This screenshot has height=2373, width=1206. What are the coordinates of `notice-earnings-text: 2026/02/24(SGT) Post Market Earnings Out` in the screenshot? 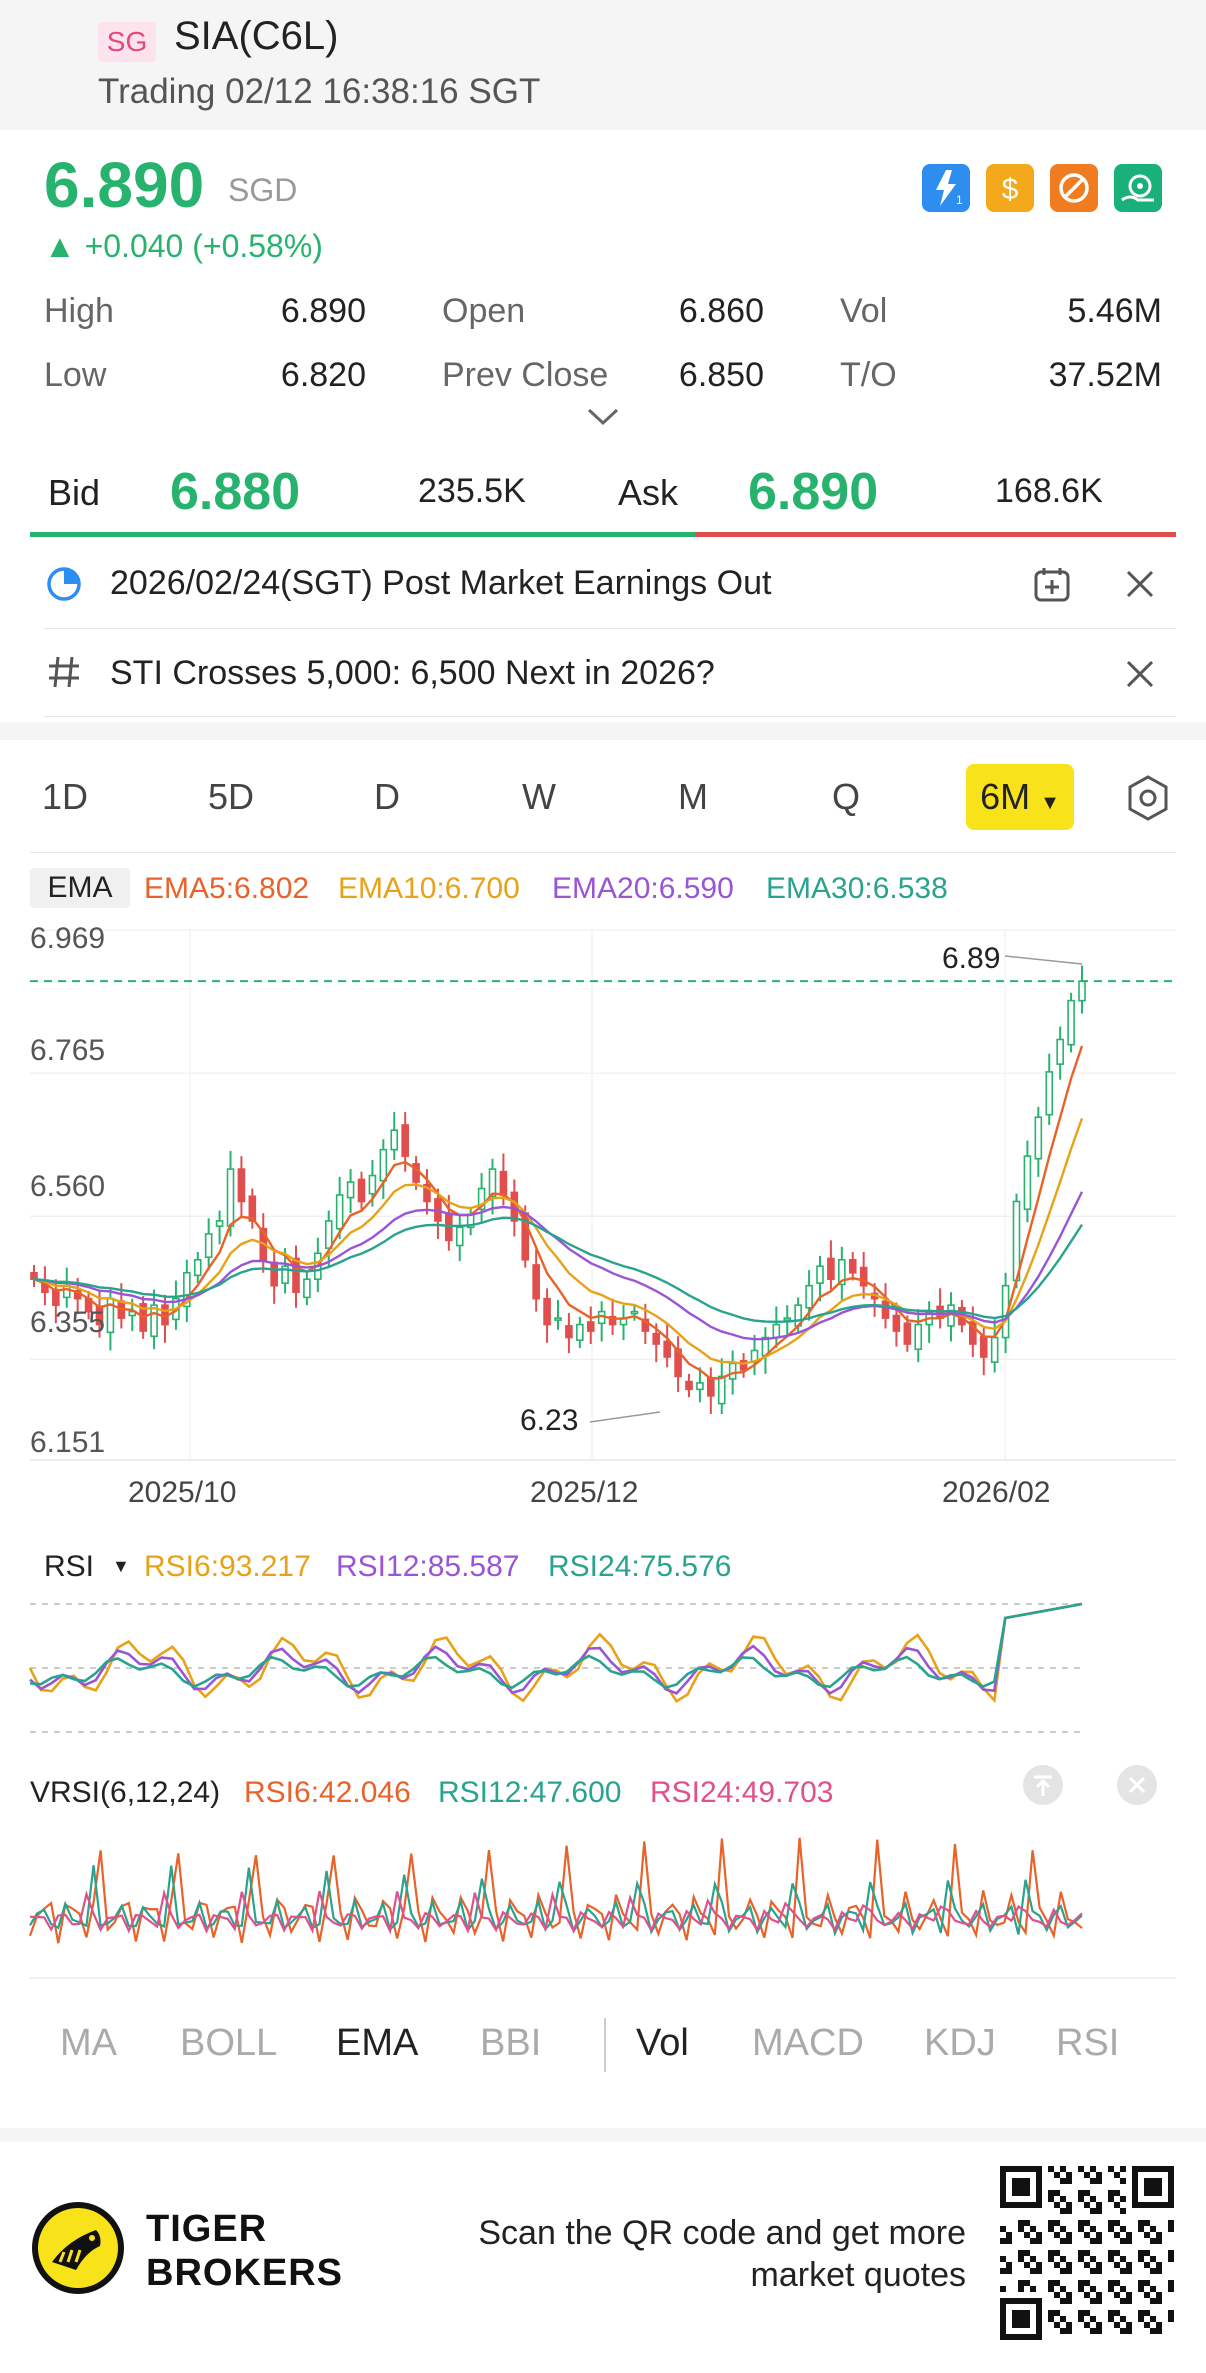 It's located at (441, 583).